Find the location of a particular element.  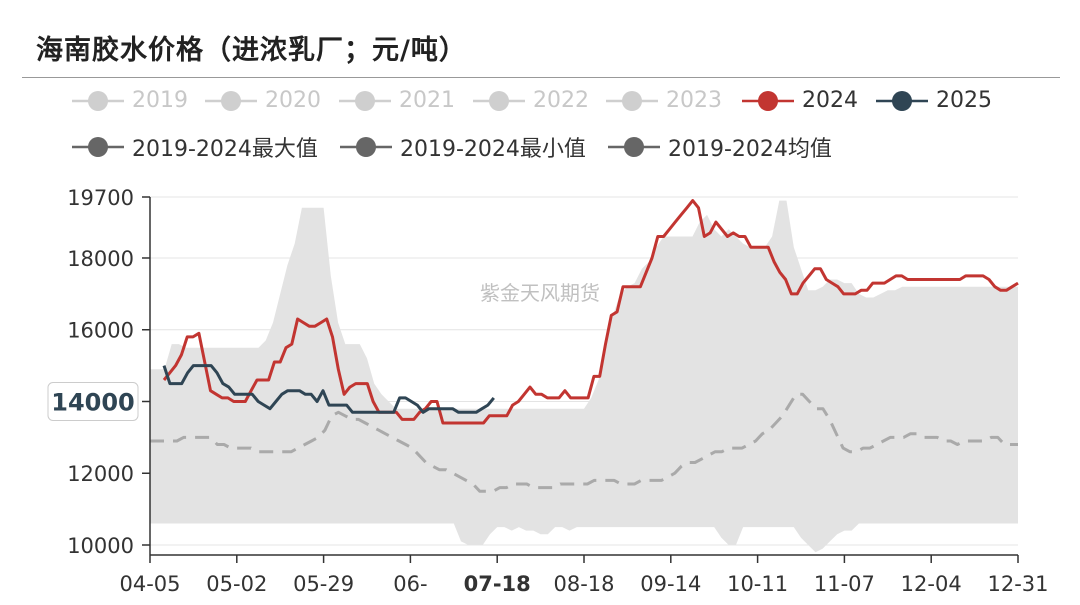

y-tick-label: 18000 is located at coordinates (100, 259).